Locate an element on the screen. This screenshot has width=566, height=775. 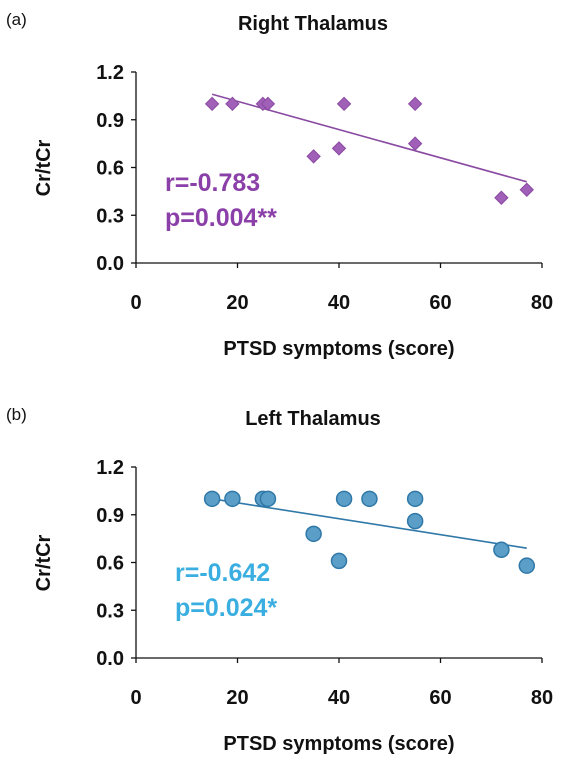
p-value-annotation: p=0.004** is located at coordinates (221, 218).